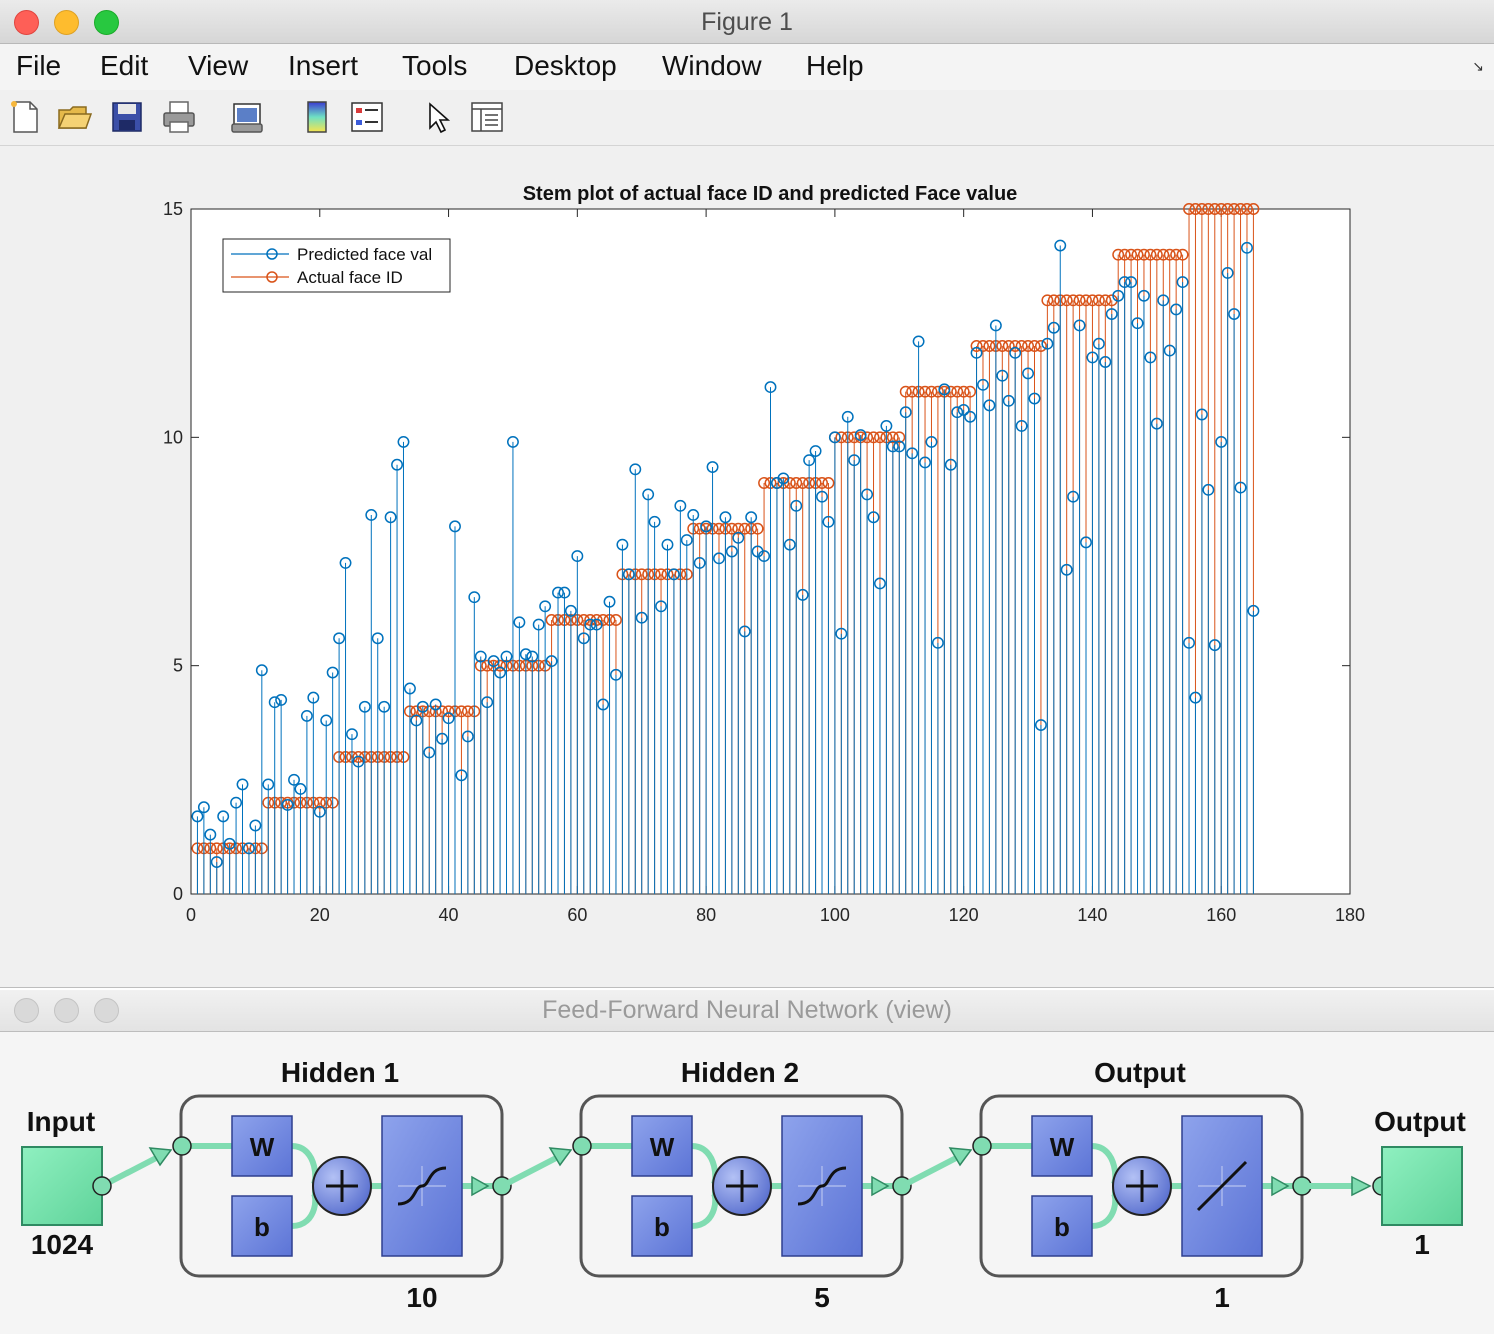 This screenshot has height=1339, width=1494. Describe the element at coordinates (26, 22) in the screenshot. I see `close-window-button` at that location.